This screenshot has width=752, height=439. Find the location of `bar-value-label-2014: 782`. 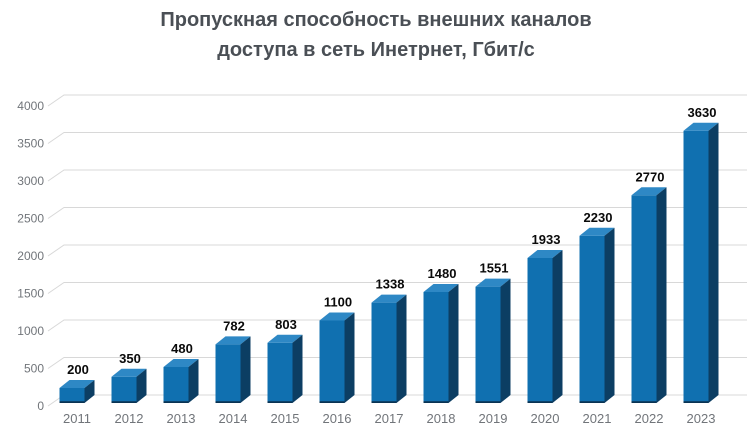

bar-value-label-2014: 782 is located at coordinates (234, 325).